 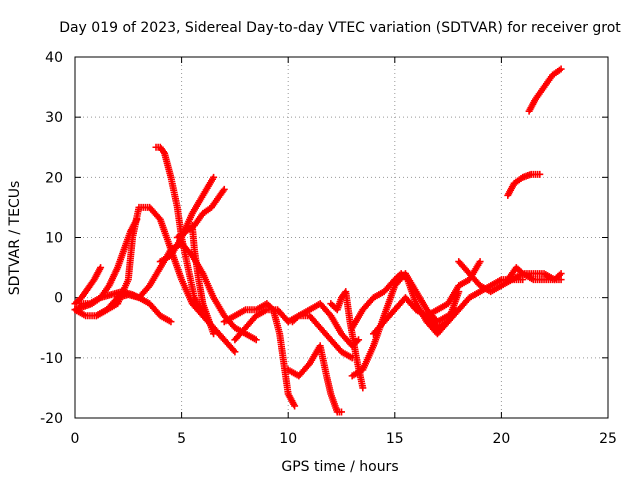 What do you see at coordinates (501, 439) in the screenshot?
I see `x-tick-label: 20` at bounding box center [501, 439].